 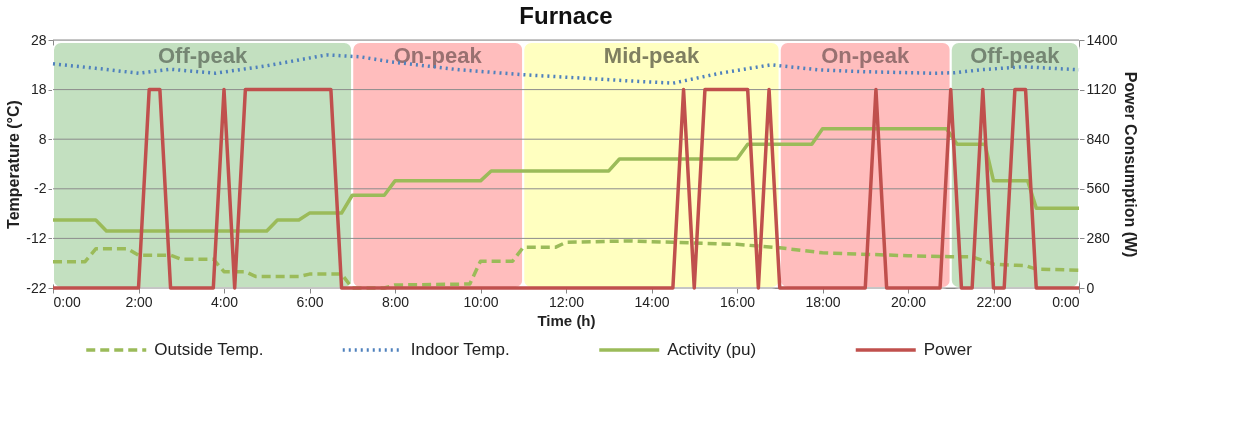 What do you see at coordinates (652, 301) in the screenshot?
I see `x-tick-label: 14:00` at bounding box center [652, 301].